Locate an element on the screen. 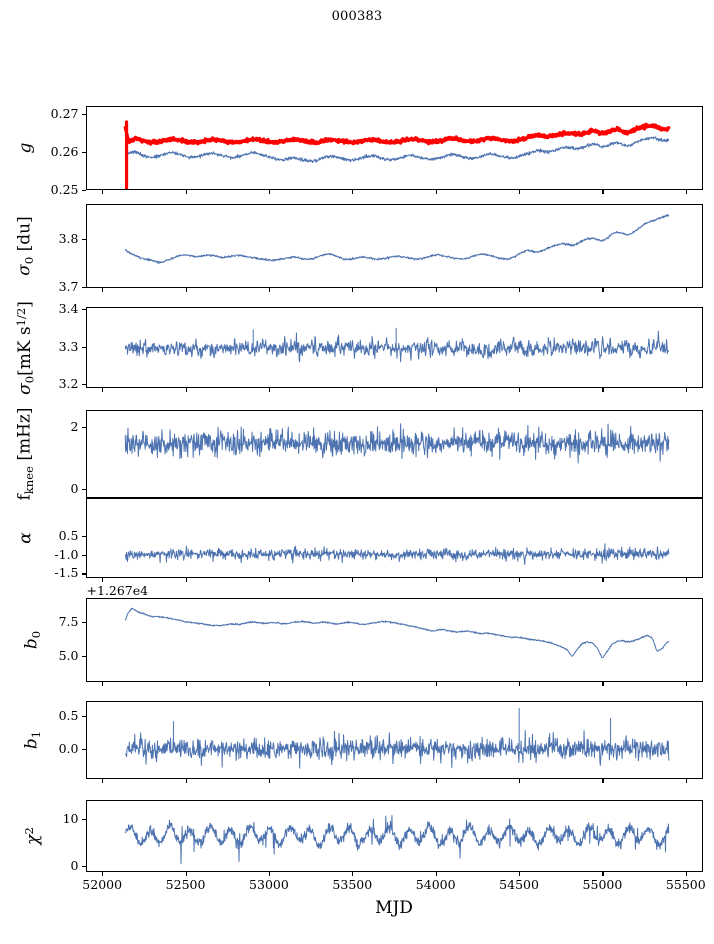 This screenshot has width=714, height=944. series-1-blue is located at coordinates (396, 149).